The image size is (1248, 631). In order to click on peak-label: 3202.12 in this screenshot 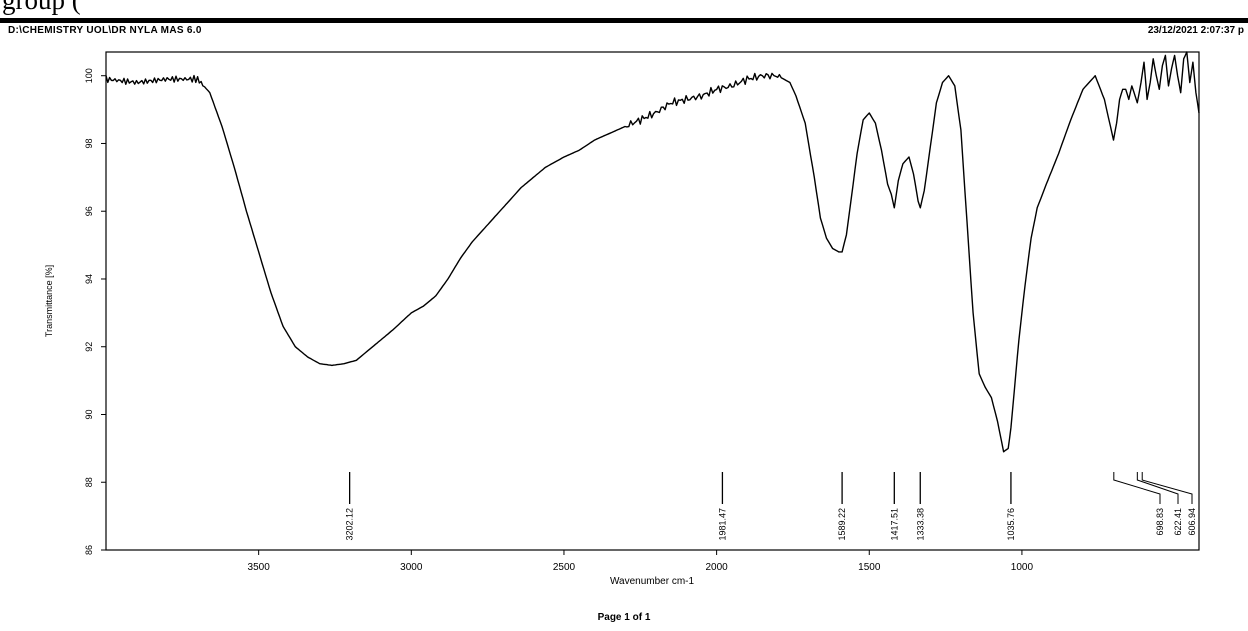, I will do `click(350, 524)`.